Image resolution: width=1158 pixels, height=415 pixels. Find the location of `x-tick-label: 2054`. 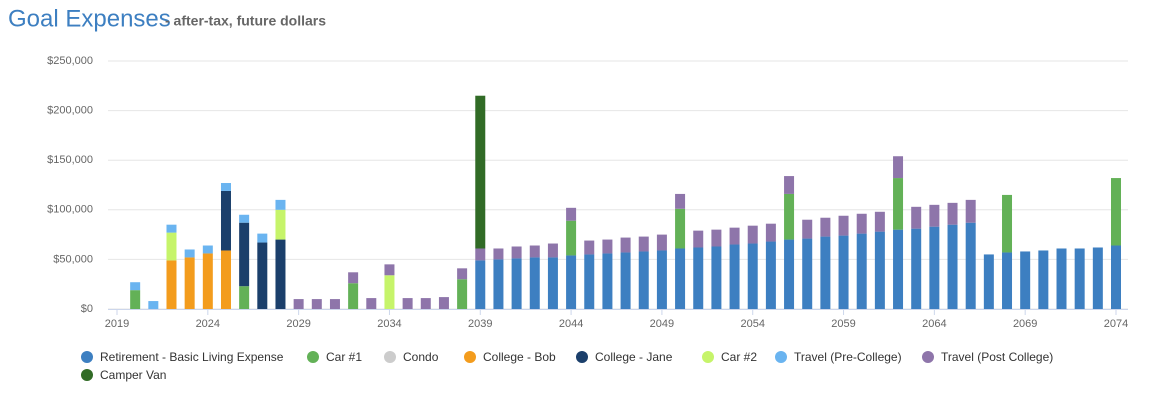

x-tick-label: 2054 is located at coordinates (752, 324).